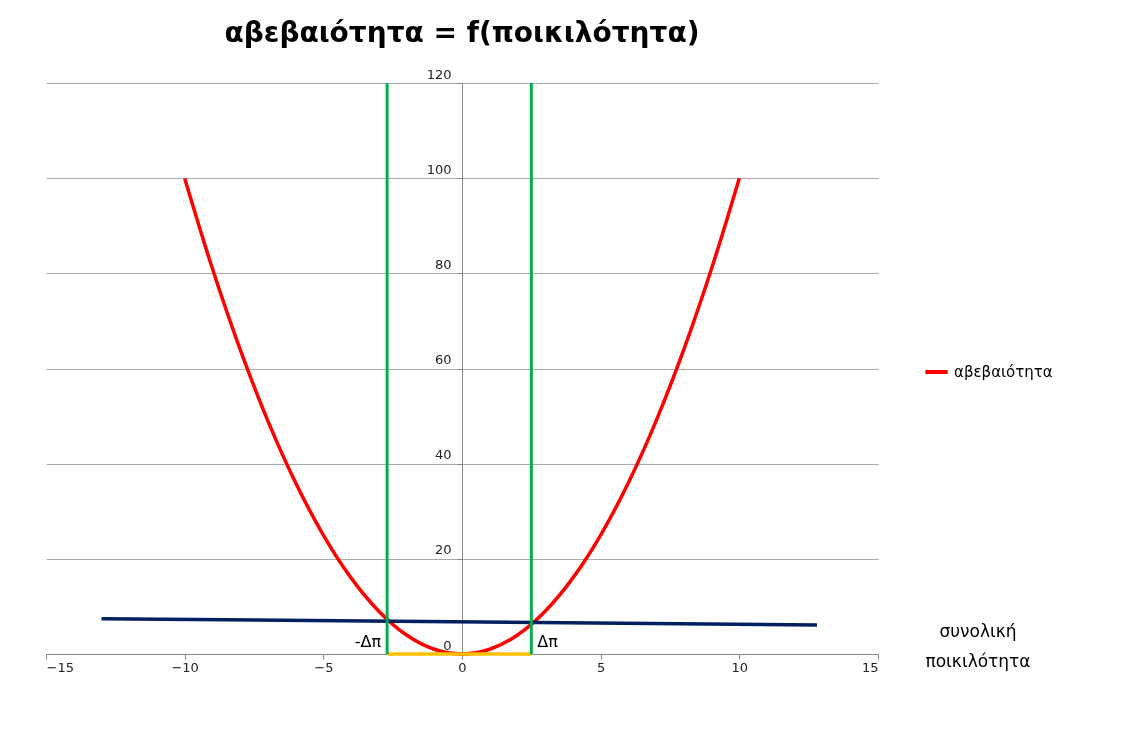  Describe the element at coordinates (60, 667) in the screenshot. I see `x-tick-label: −15` at that location.